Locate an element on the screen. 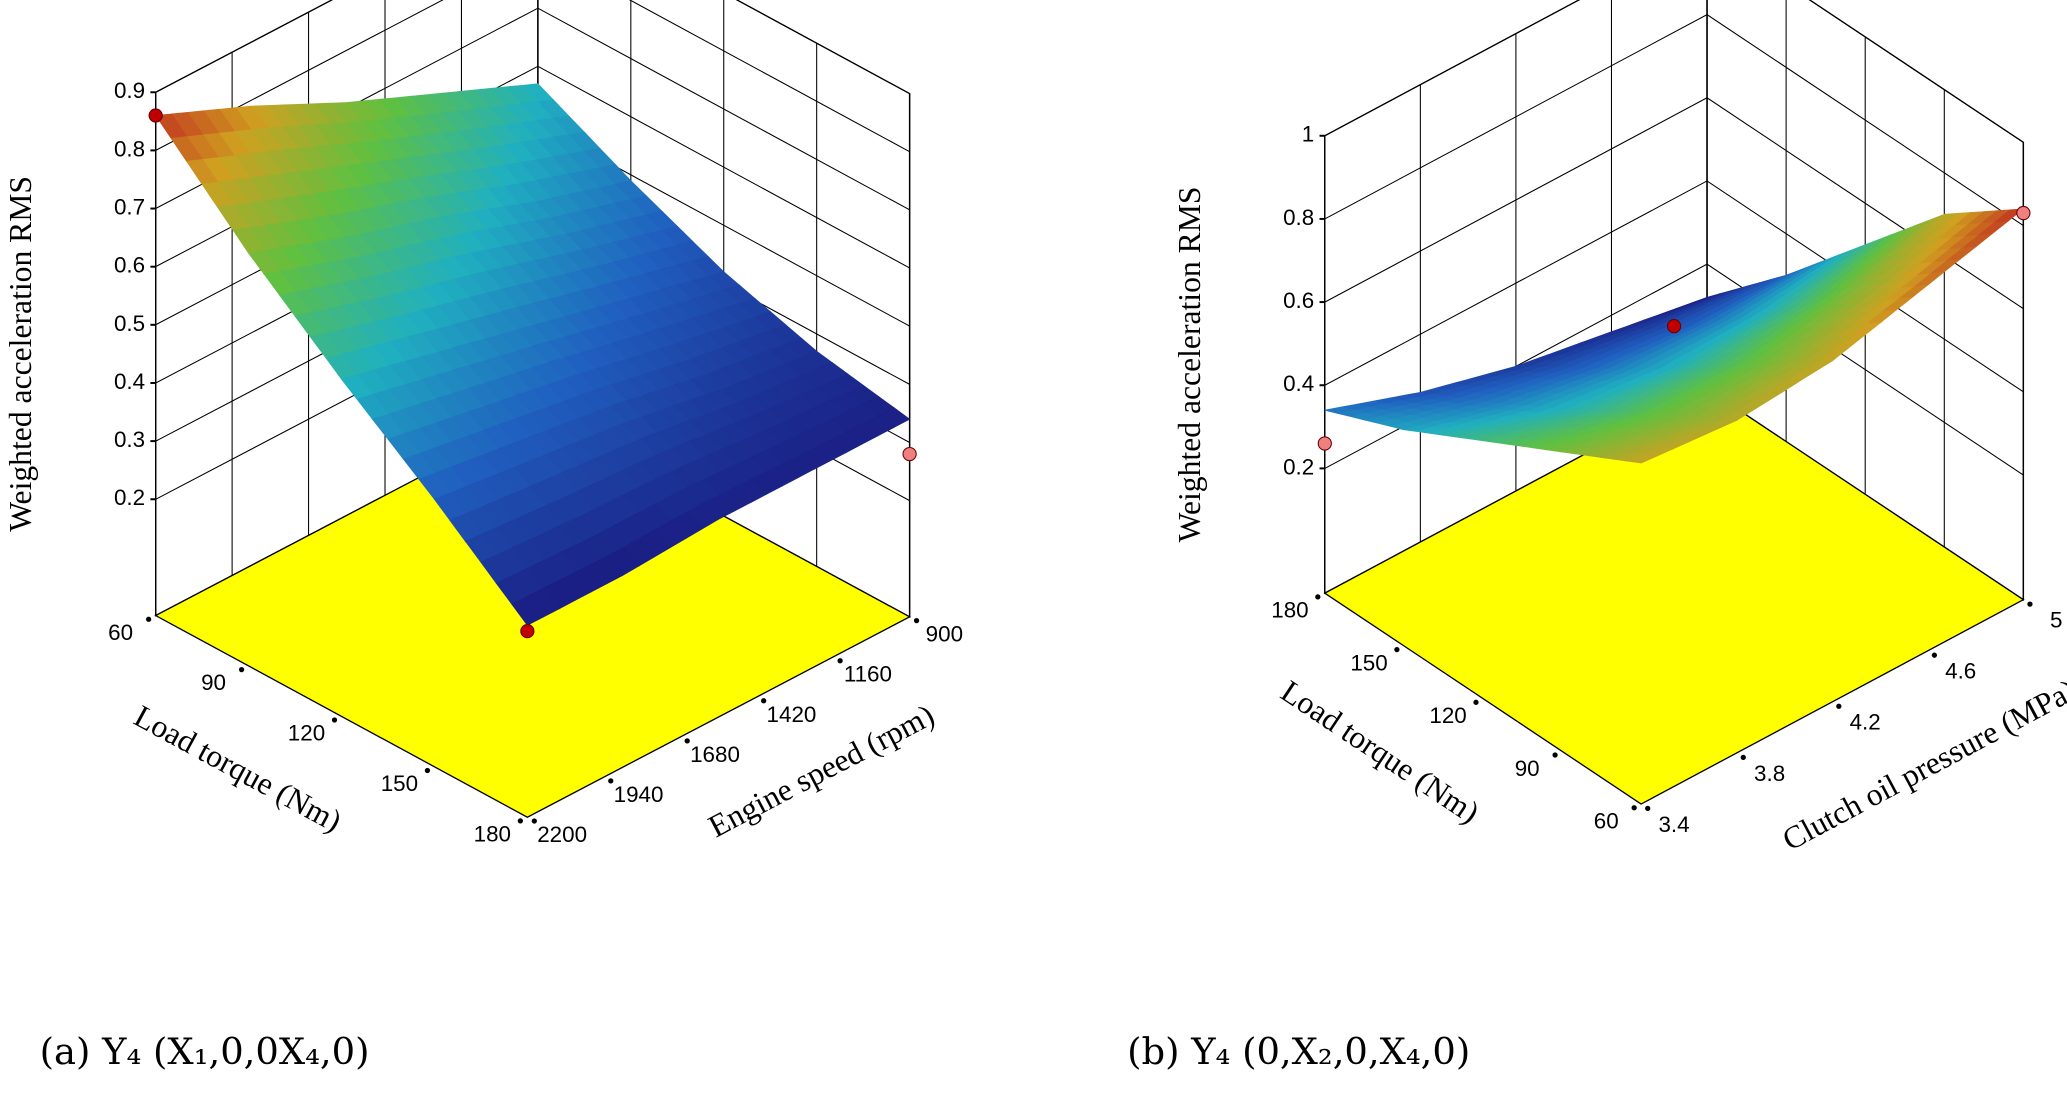 The width and height of the screenshot is (2067, 1094). y-tick-label: 2200 is located at coordinates (562, 834).